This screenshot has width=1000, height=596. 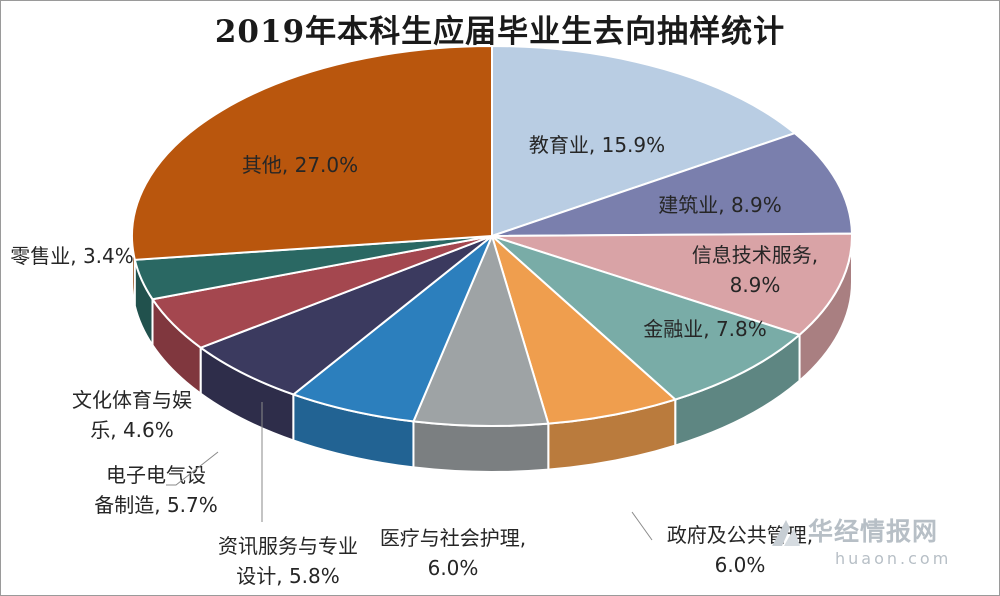 I want to click on data-label-8: 文化体育与娱乐, 4.6%, so click(x=132, y=415).